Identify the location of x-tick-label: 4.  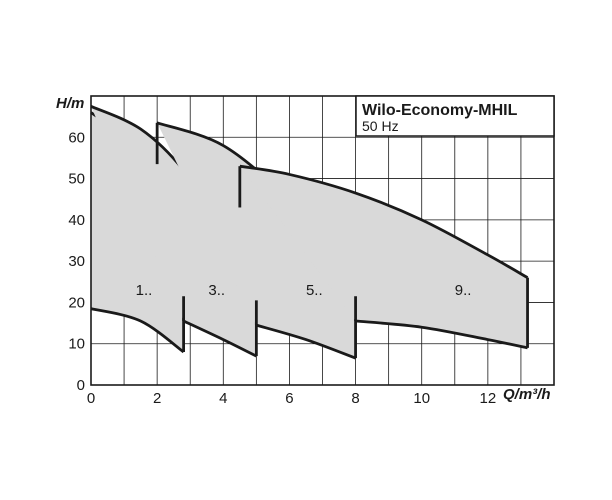
(223, 398).